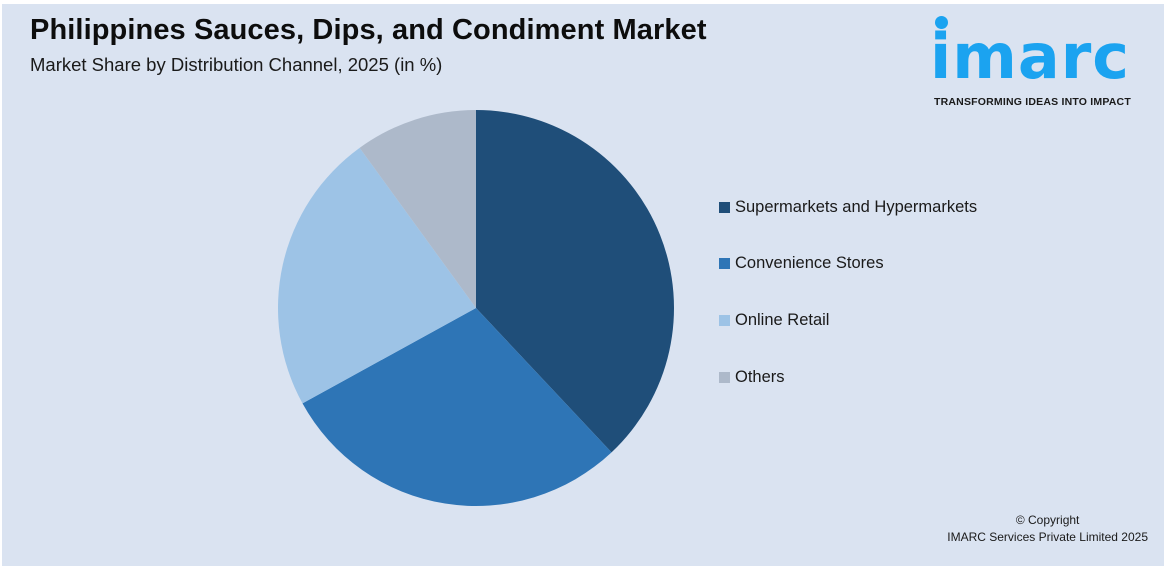  I want to click on legend-item-supermarkets: Supermarkets and Hypermarkets, so click(848, 207).